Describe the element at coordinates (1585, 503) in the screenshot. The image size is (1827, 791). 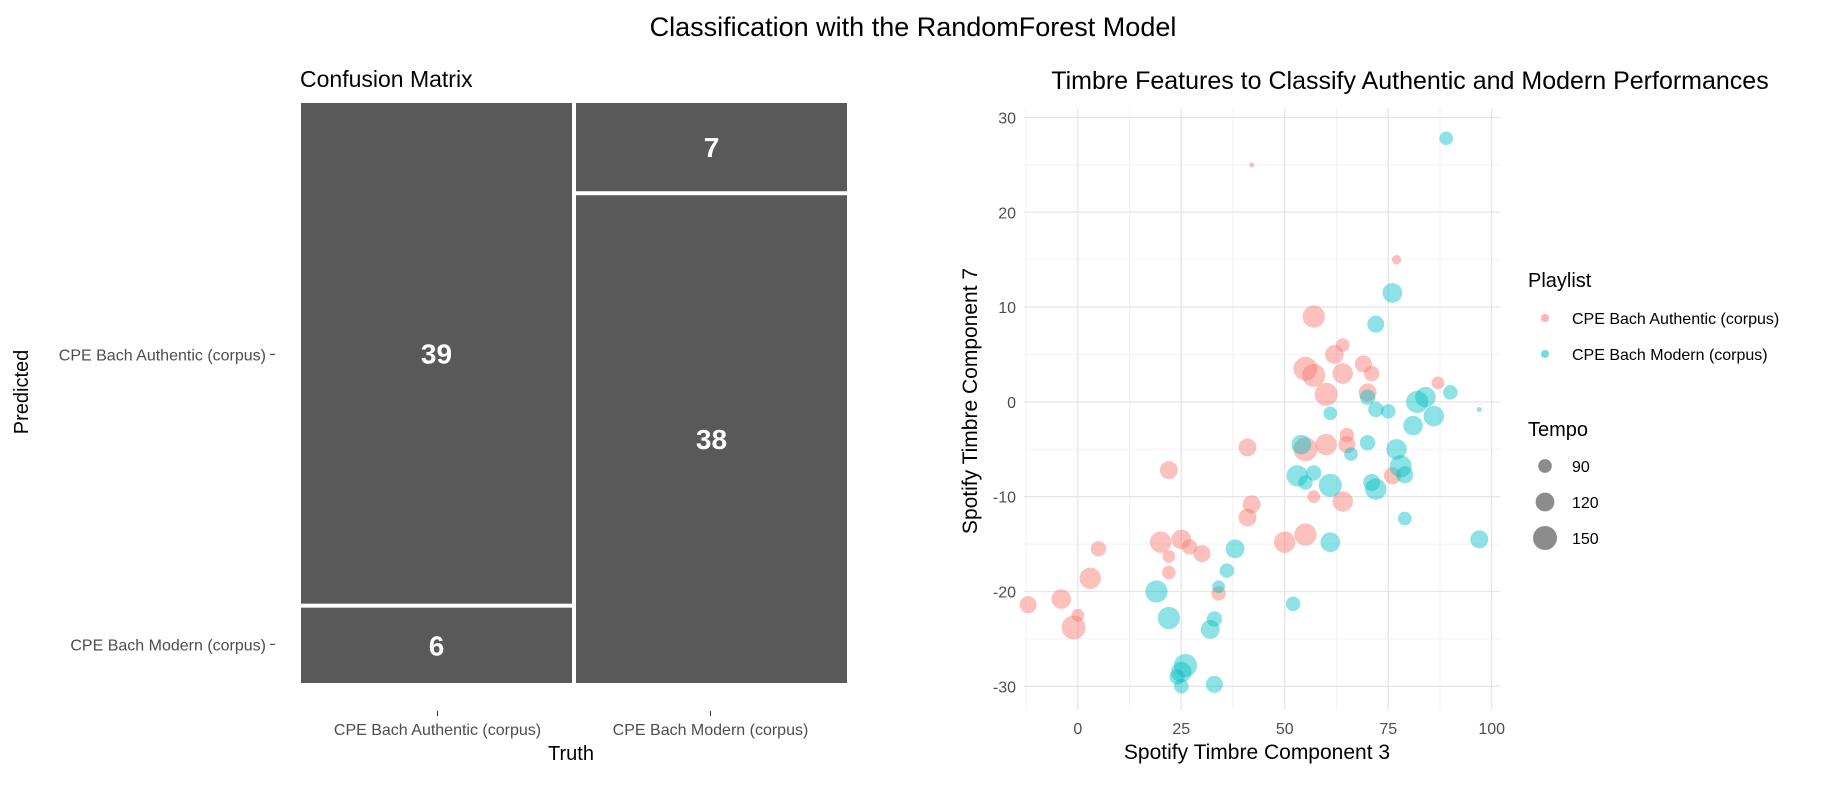
I see `legend-size-label: 120` at that location.